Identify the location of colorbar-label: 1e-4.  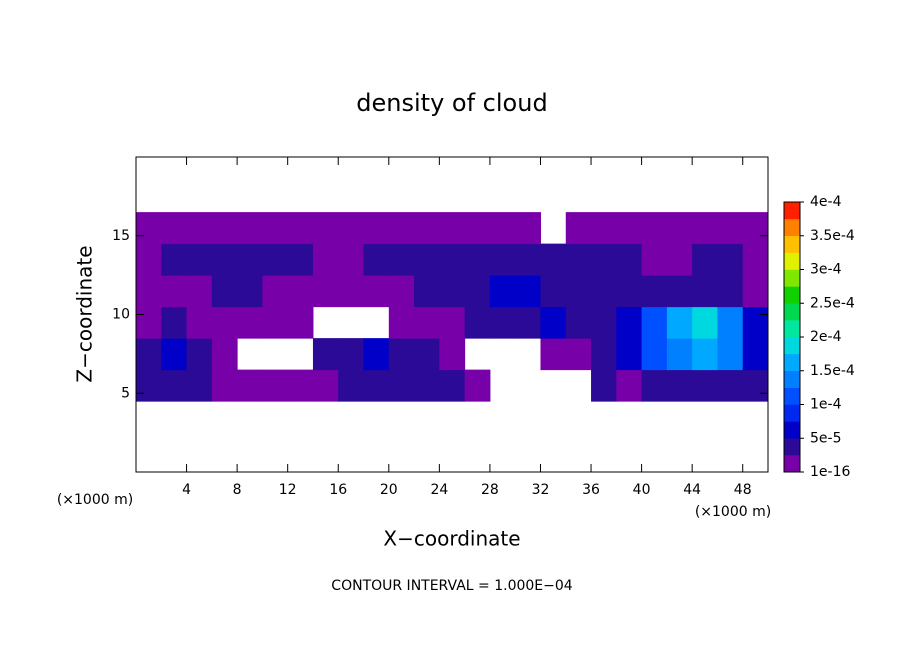
(826, 405).